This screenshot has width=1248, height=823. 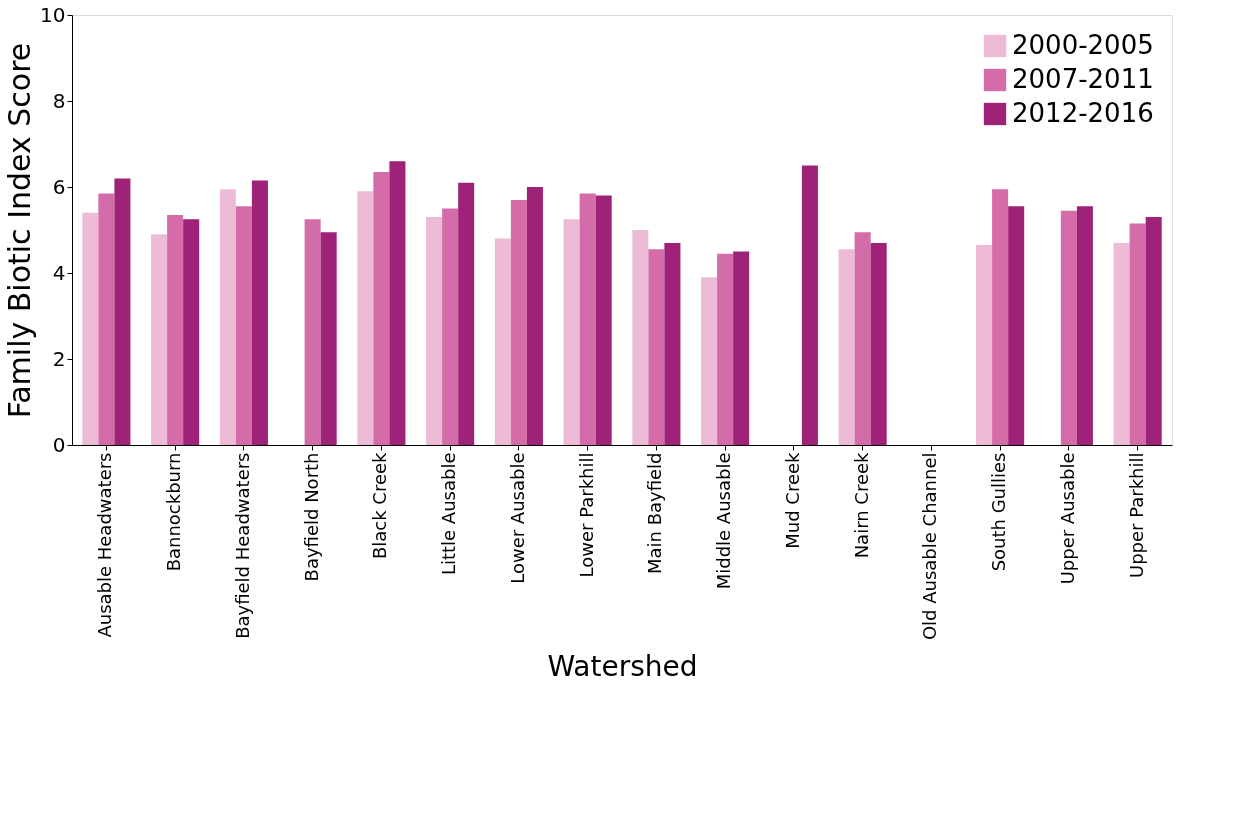 I want to click on x-tick-label: Bayfield Headwaters, so click(x=242, y=545).